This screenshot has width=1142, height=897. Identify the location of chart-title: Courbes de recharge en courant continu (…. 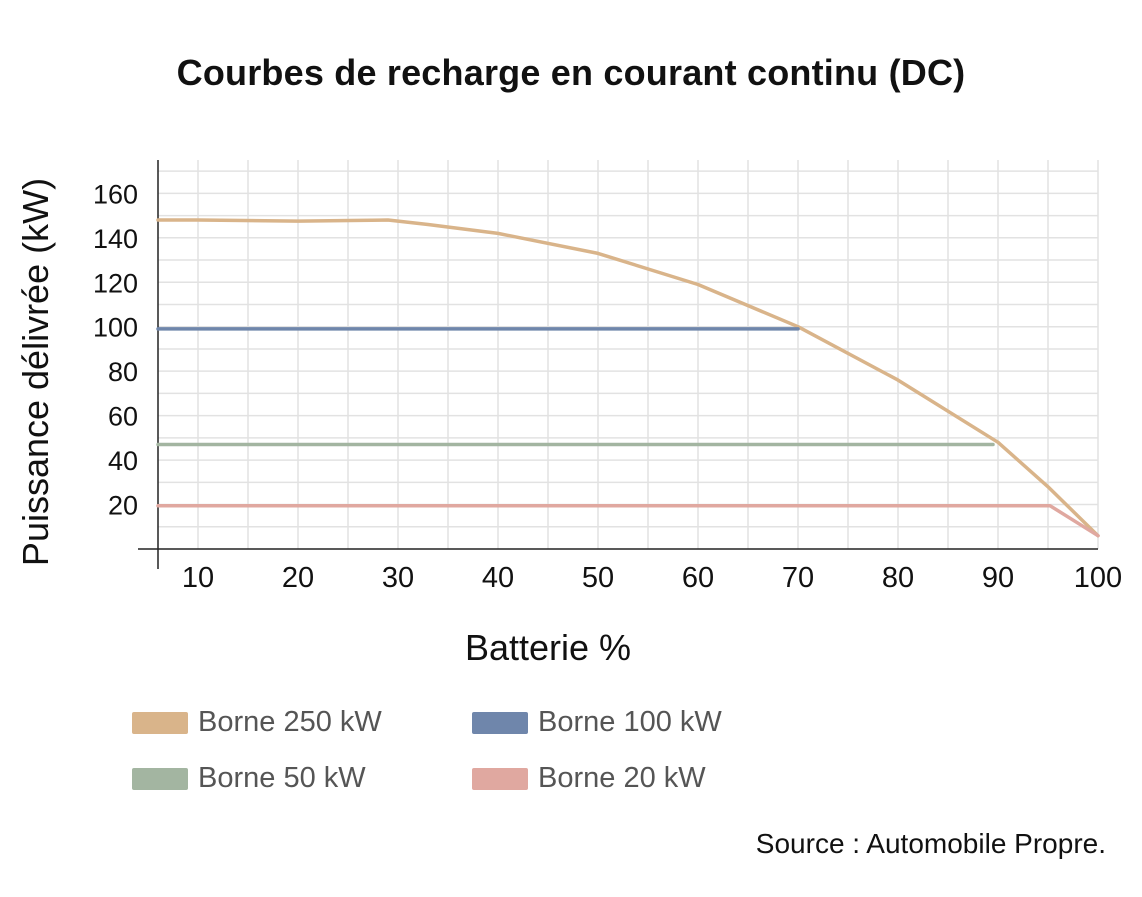
(571, 72).